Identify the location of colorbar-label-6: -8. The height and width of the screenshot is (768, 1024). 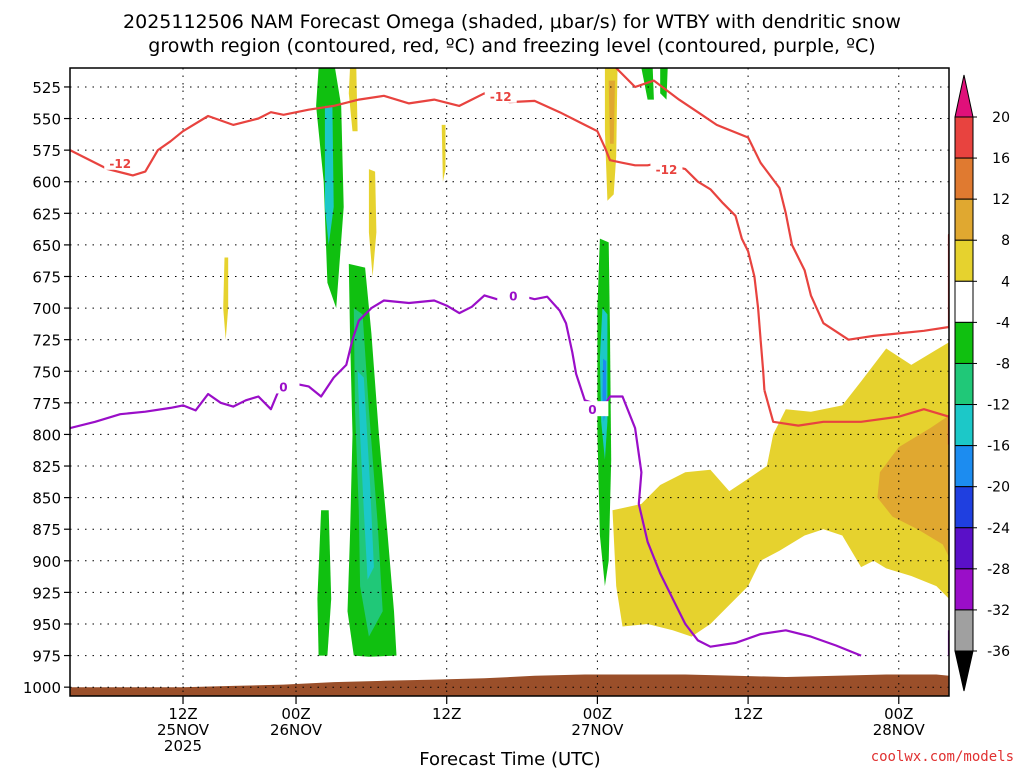
(1003, 364).